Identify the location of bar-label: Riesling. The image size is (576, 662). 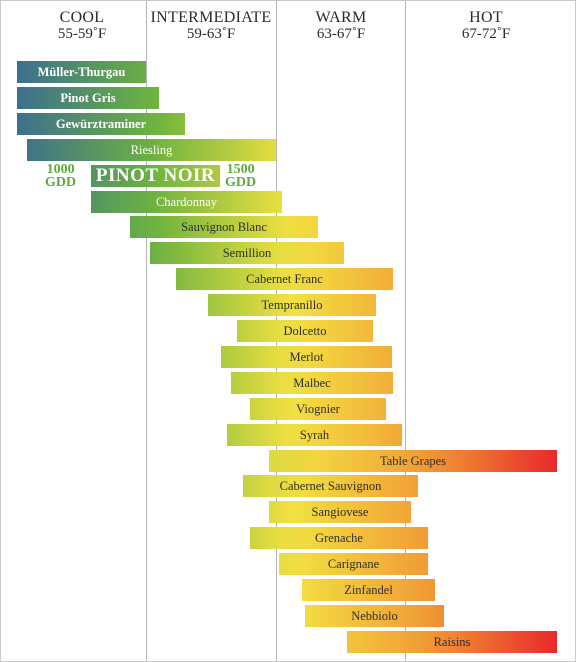
(151, 149).